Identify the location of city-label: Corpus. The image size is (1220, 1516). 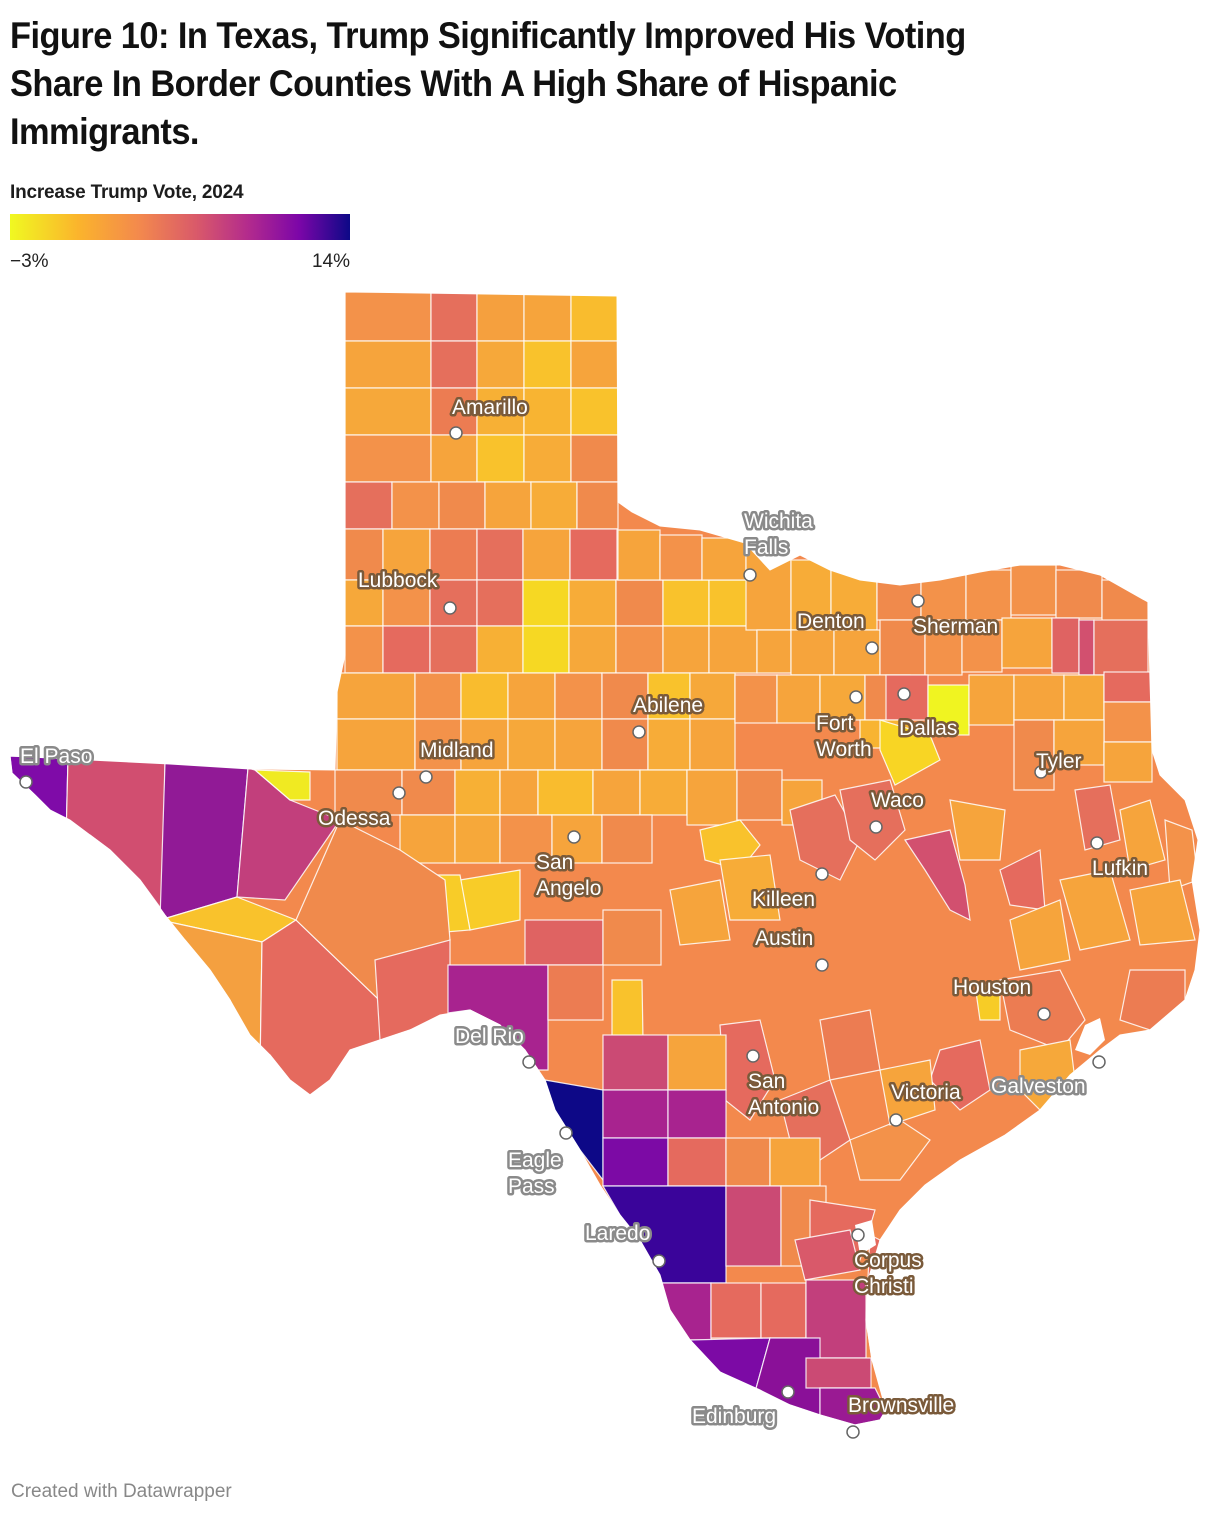
(888, 1260).